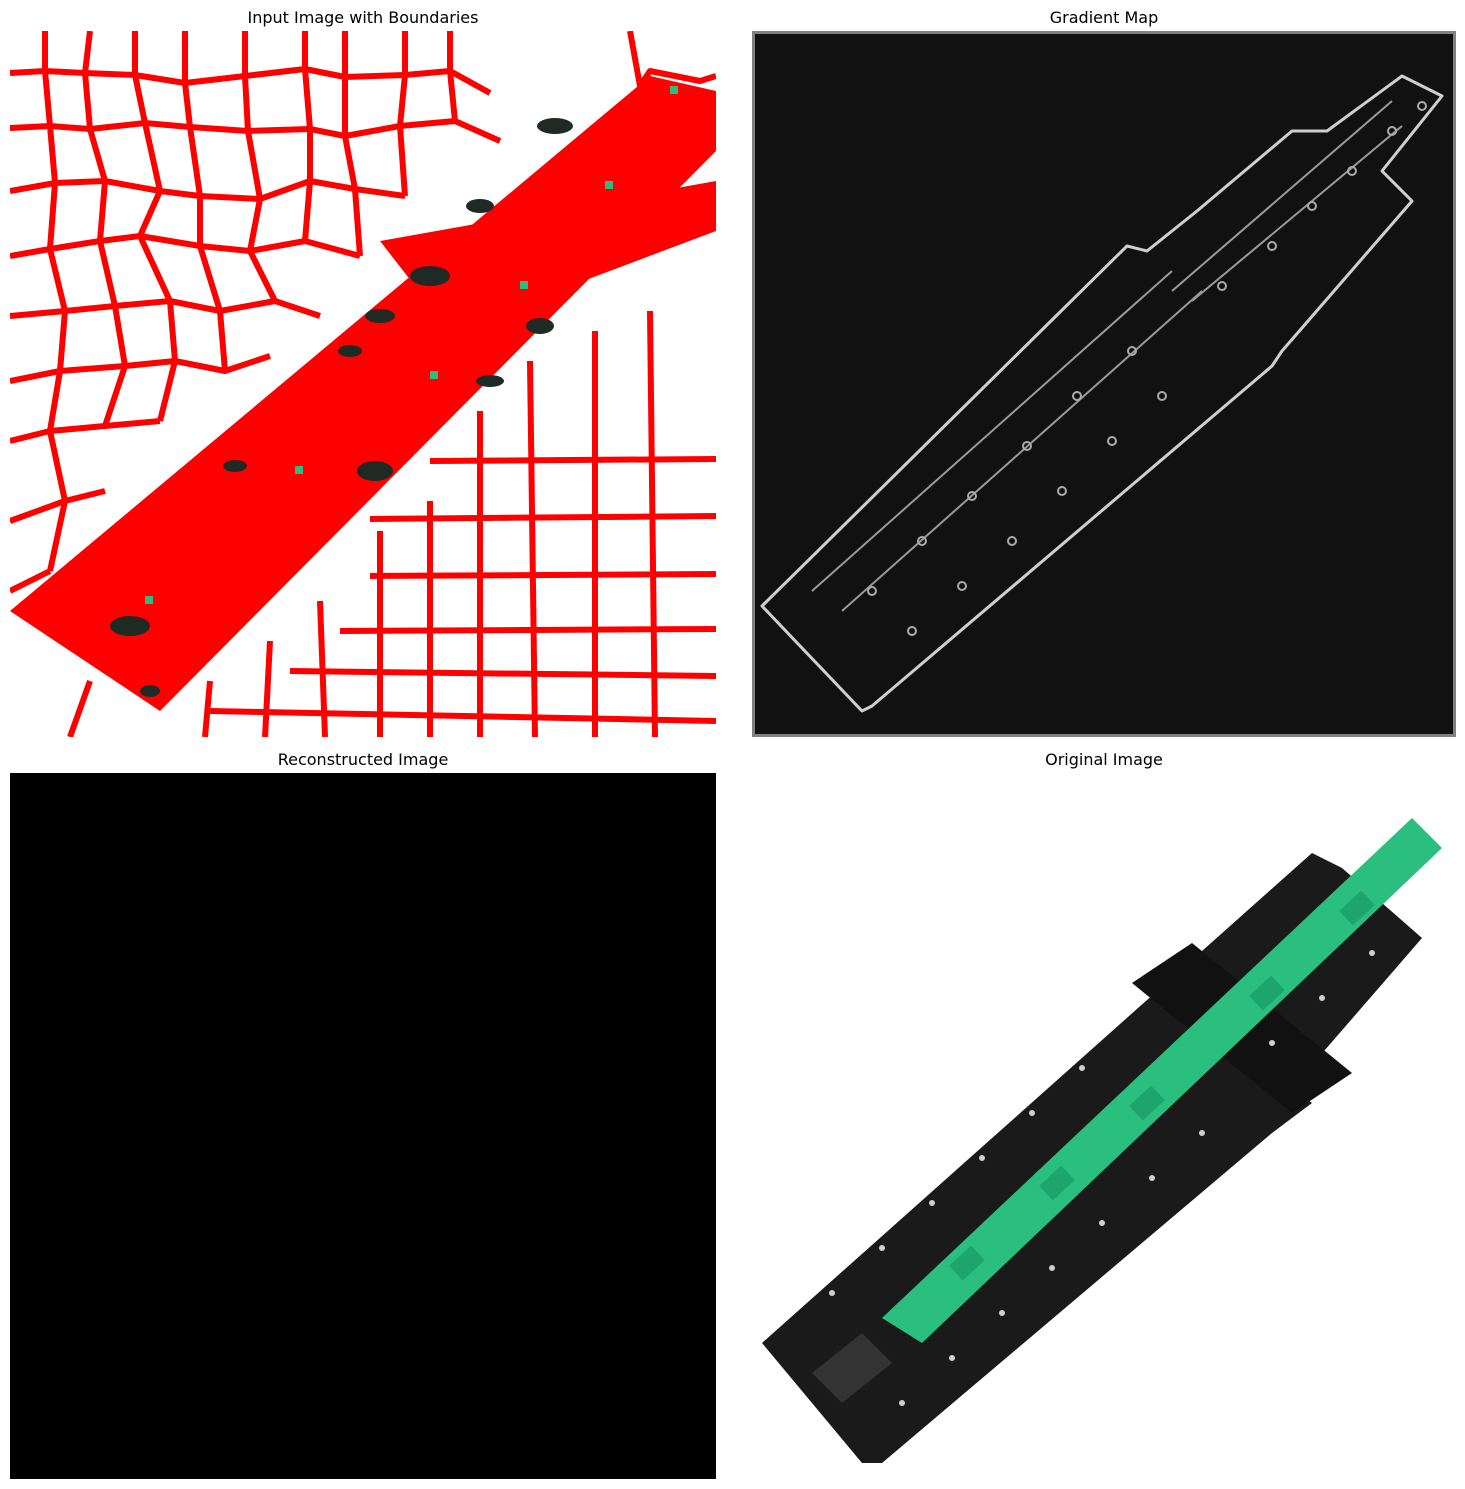 This screenshot has width=1465, height=1489. What do you see at coordinates (363, 17) in the screenshot?
I see `title-input-boundaries: Input Image with Boundaries` at bounding box center [363, 17].